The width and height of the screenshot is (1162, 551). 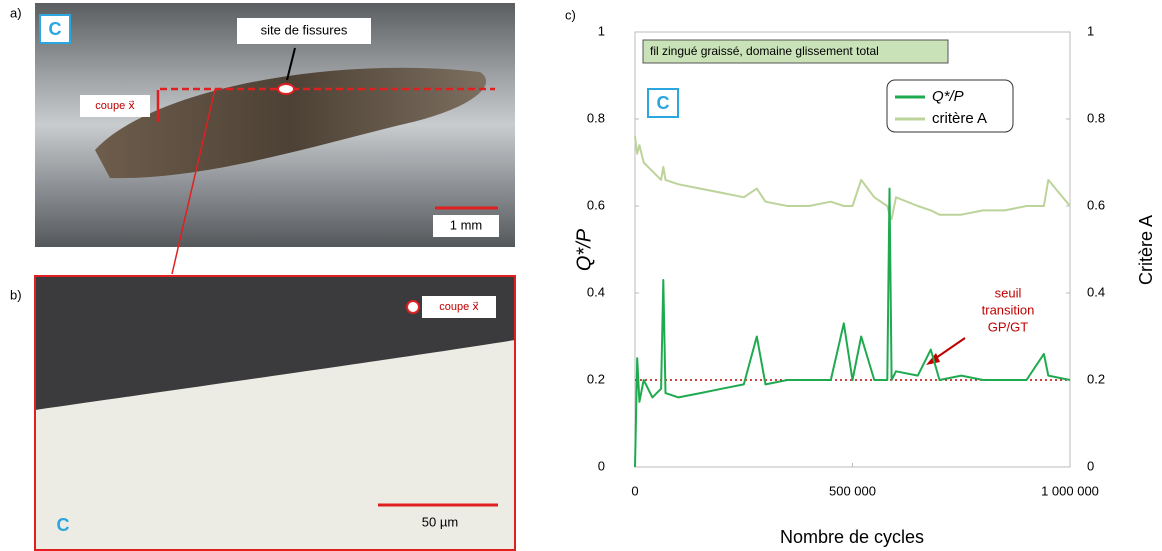 I want to click on crack-site, so click(x=286, y=89).